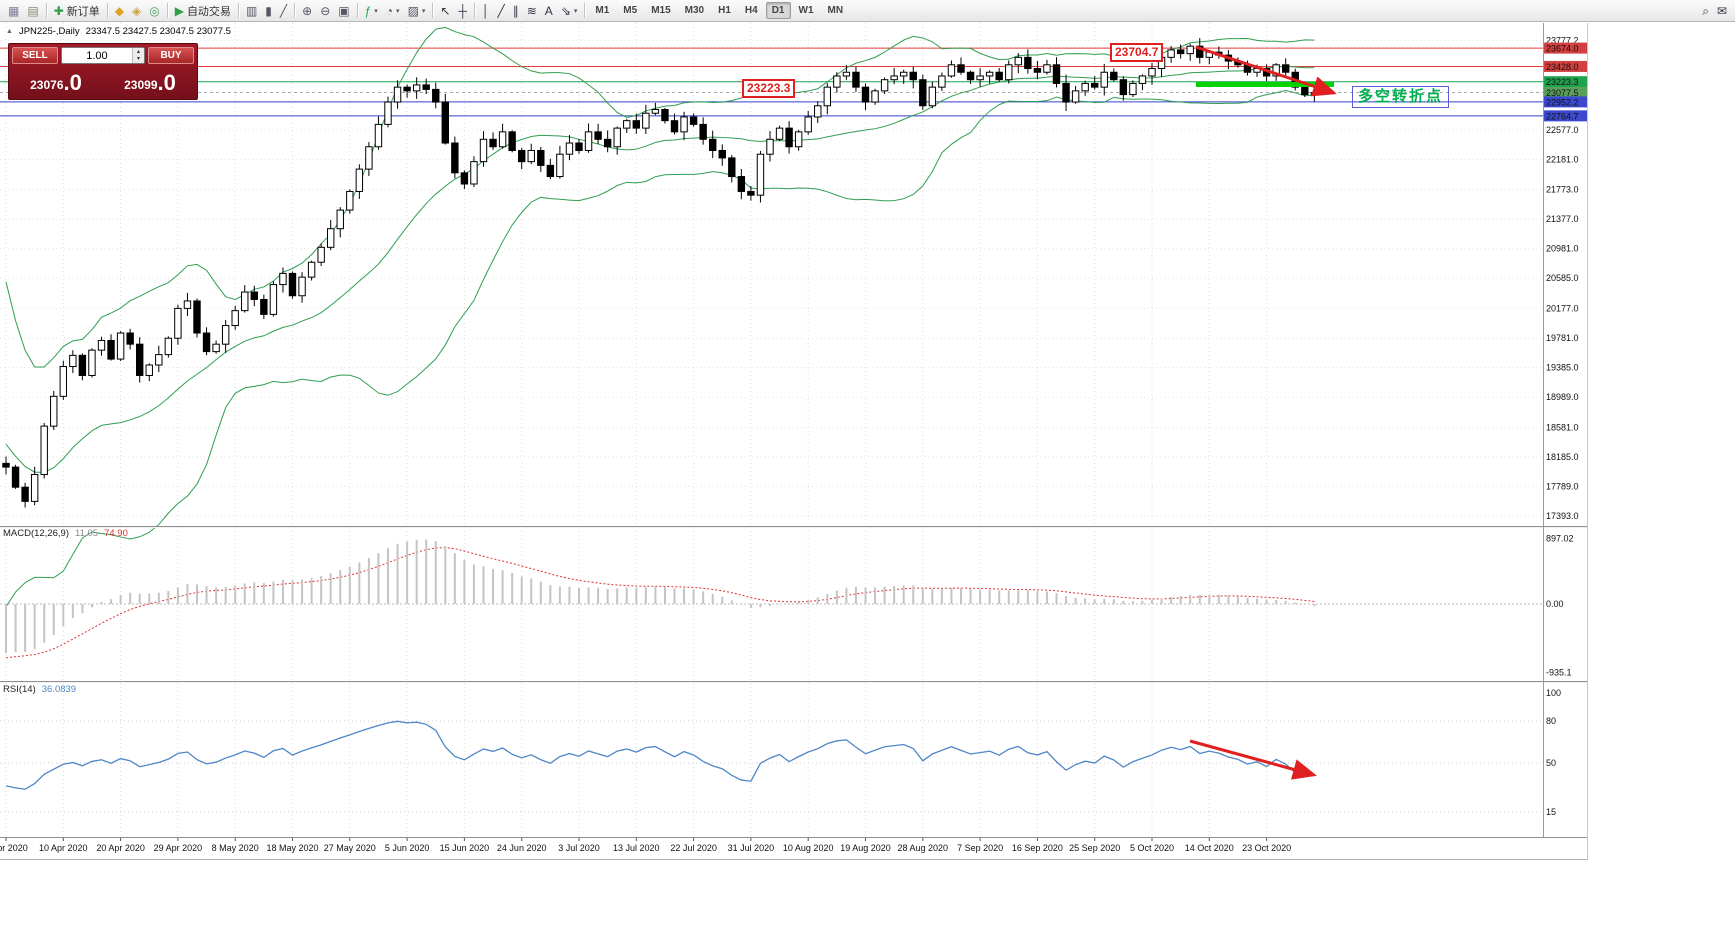 The height and width of the screenshot is (948, 1735). I want to click on new-chart-button: ▦, so click(13, 10).